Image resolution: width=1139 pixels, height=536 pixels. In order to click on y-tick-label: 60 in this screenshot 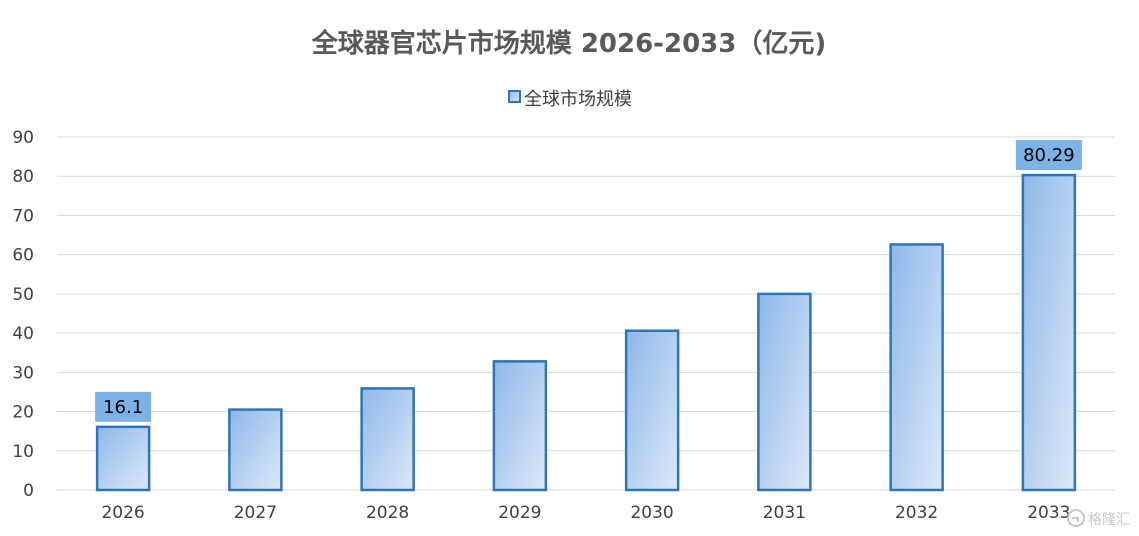, I will do `click(23, 256)`.